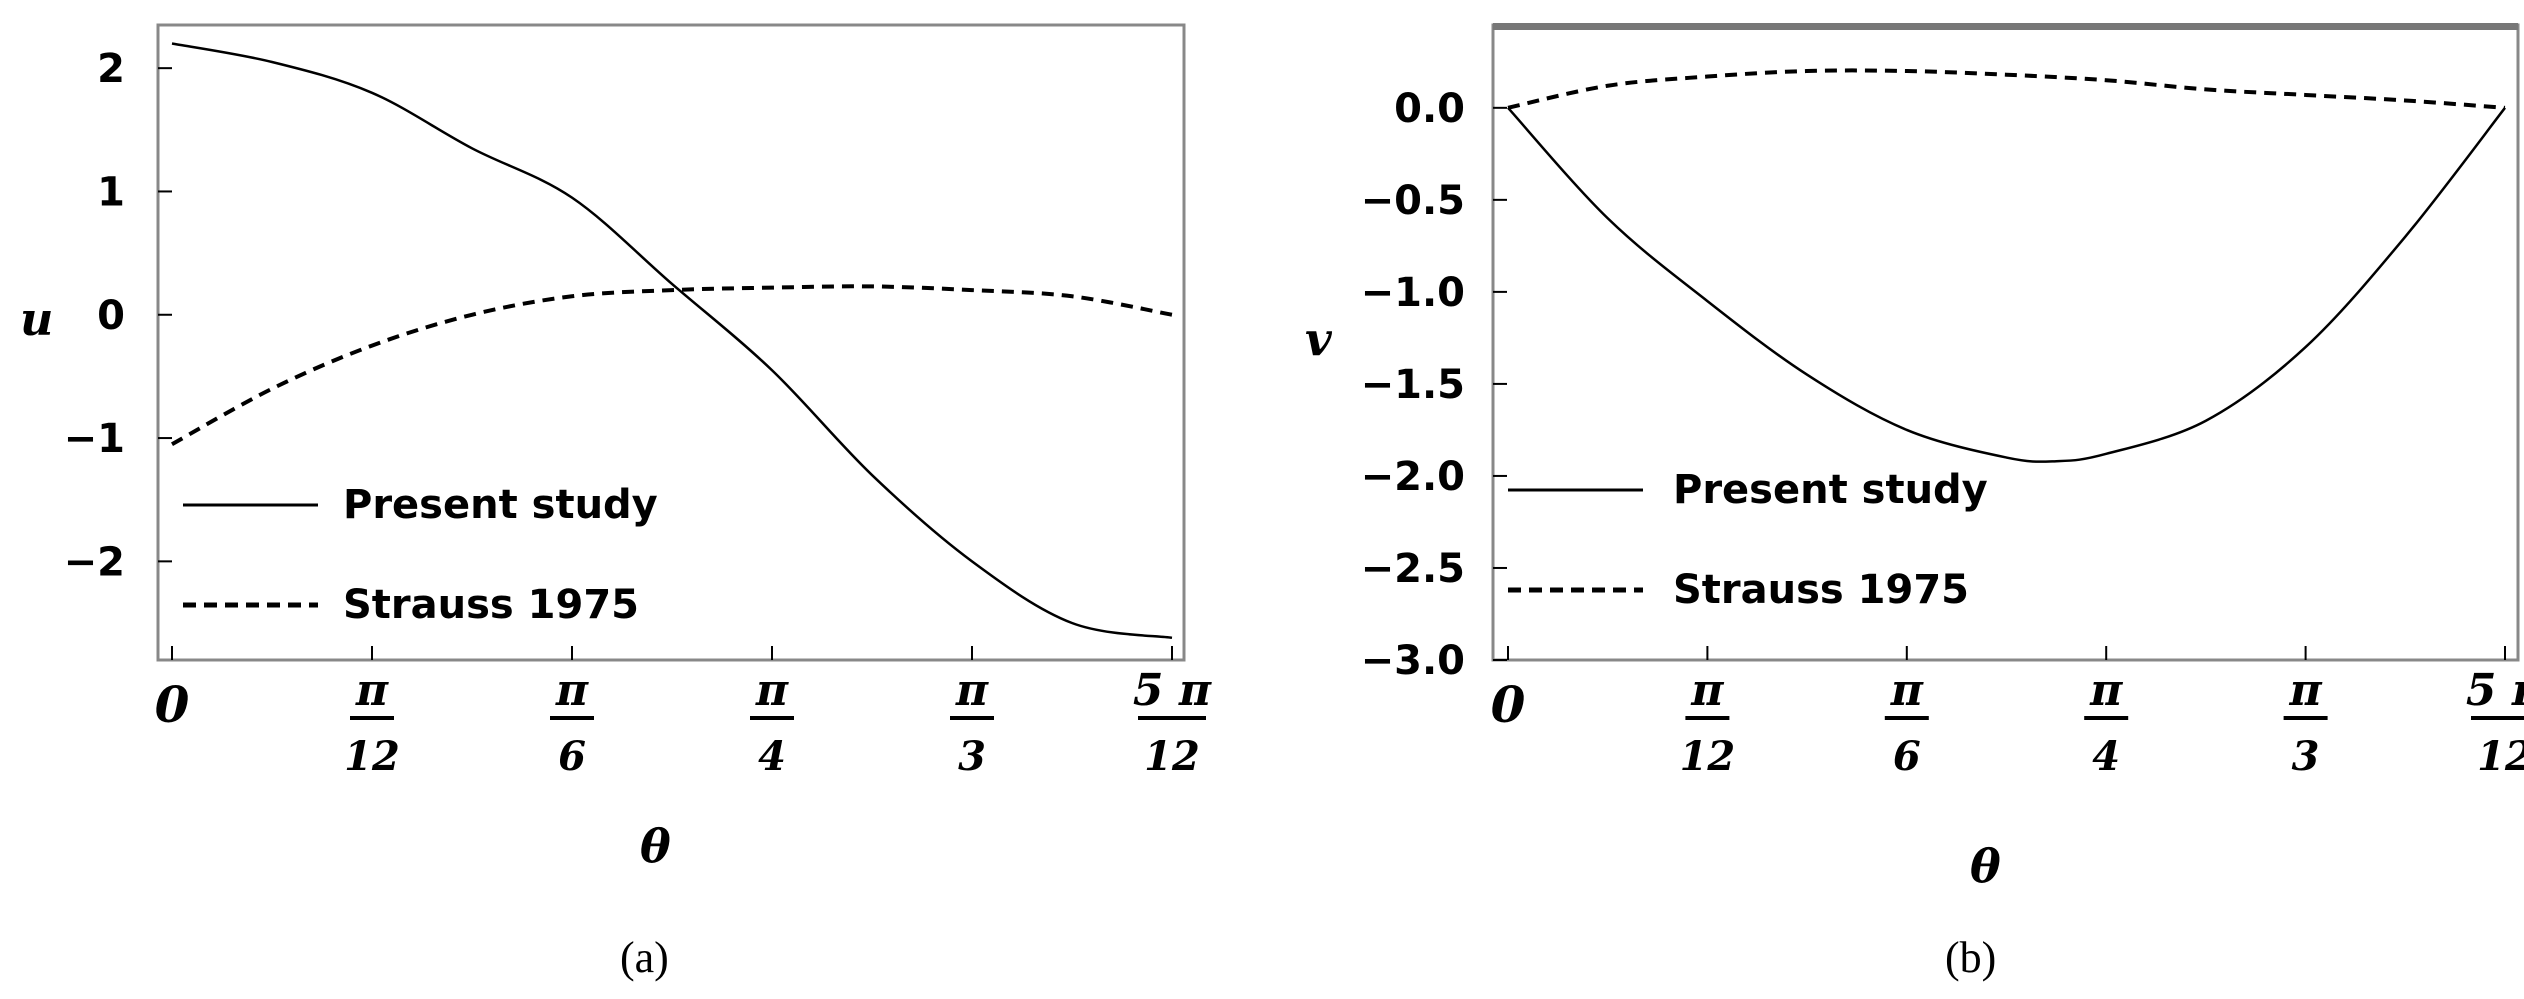  Describe the element at coordinates (1413, 293) in the screenshot. I see `y-tick-label: −1.0` at that location.